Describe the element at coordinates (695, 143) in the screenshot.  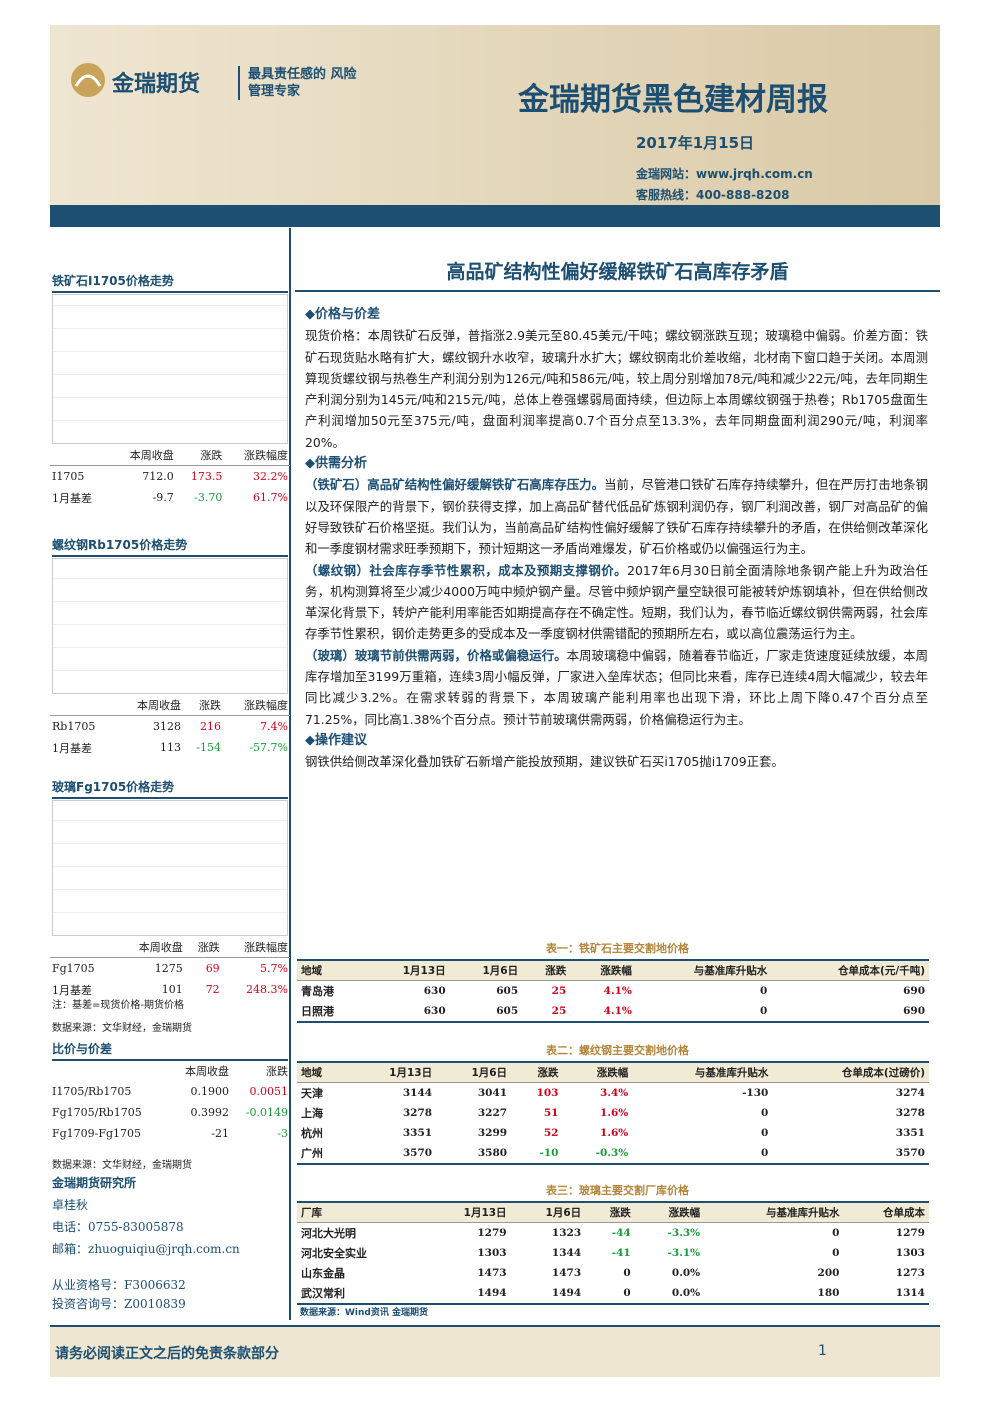
I see `report-date: 2017年1月15日` at that location.